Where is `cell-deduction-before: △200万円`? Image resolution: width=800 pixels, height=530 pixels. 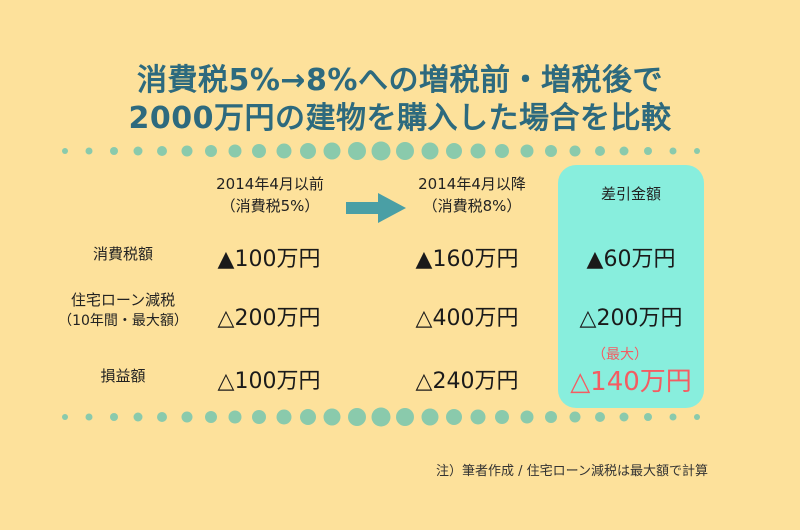 cell-deduction-before: △200万円 is located at coordinates (269, 318).